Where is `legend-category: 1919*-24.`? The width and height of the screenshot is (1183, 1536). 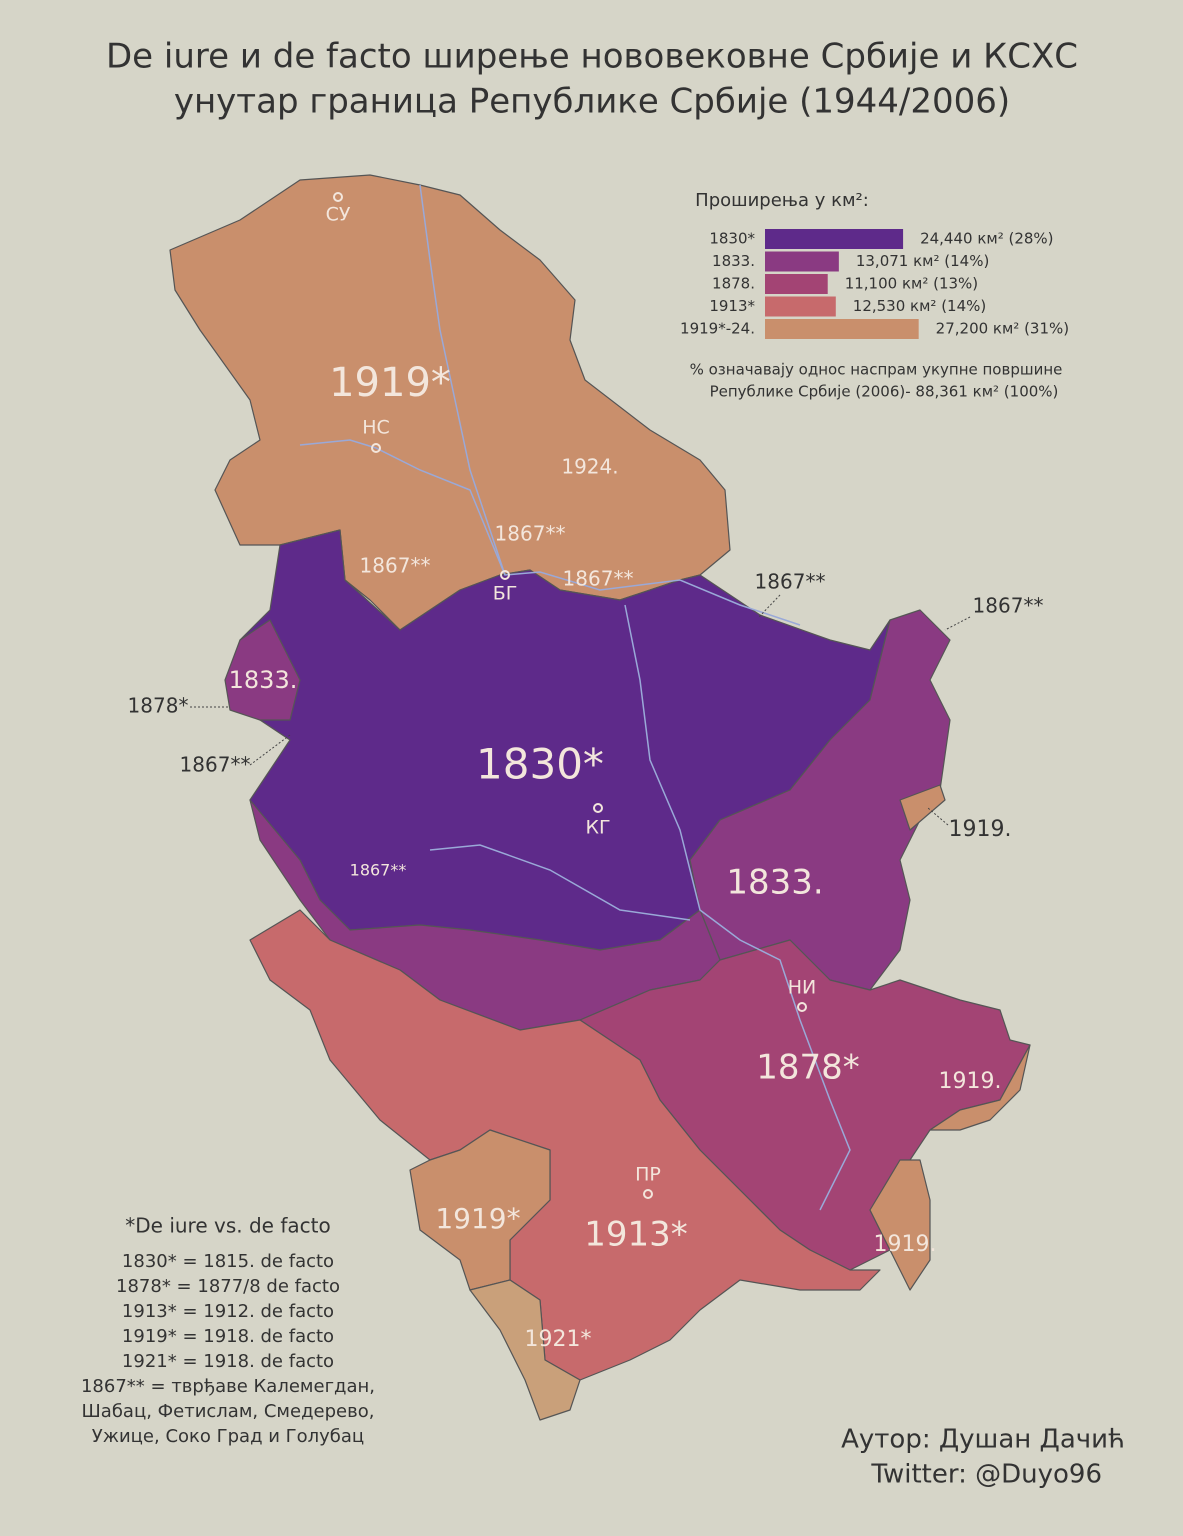
legend-category: 1919*-24. is located at coordinates (717, 329).